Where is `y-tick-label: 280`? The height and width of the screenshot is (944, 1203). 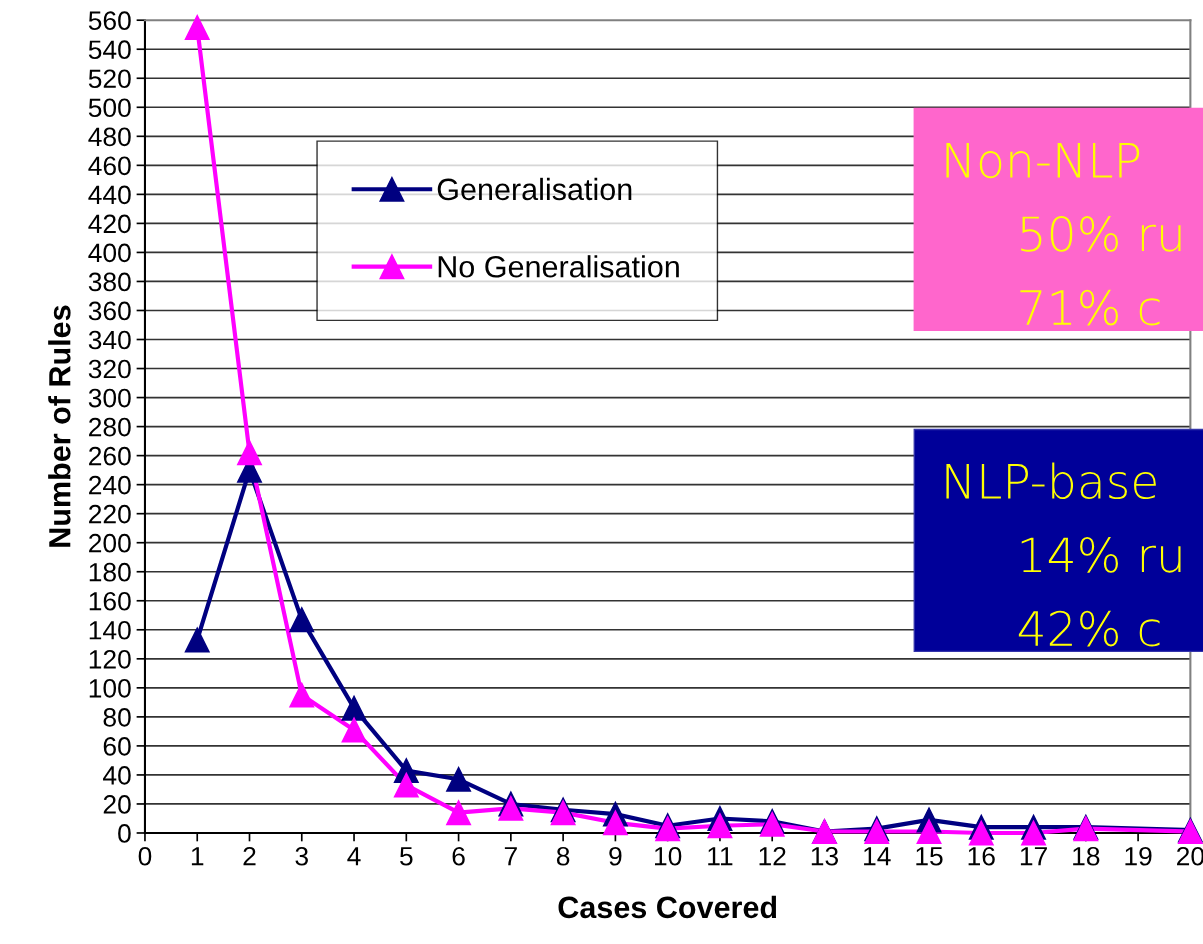 y-tick-label: 280 is located at coordinates (110, 427).